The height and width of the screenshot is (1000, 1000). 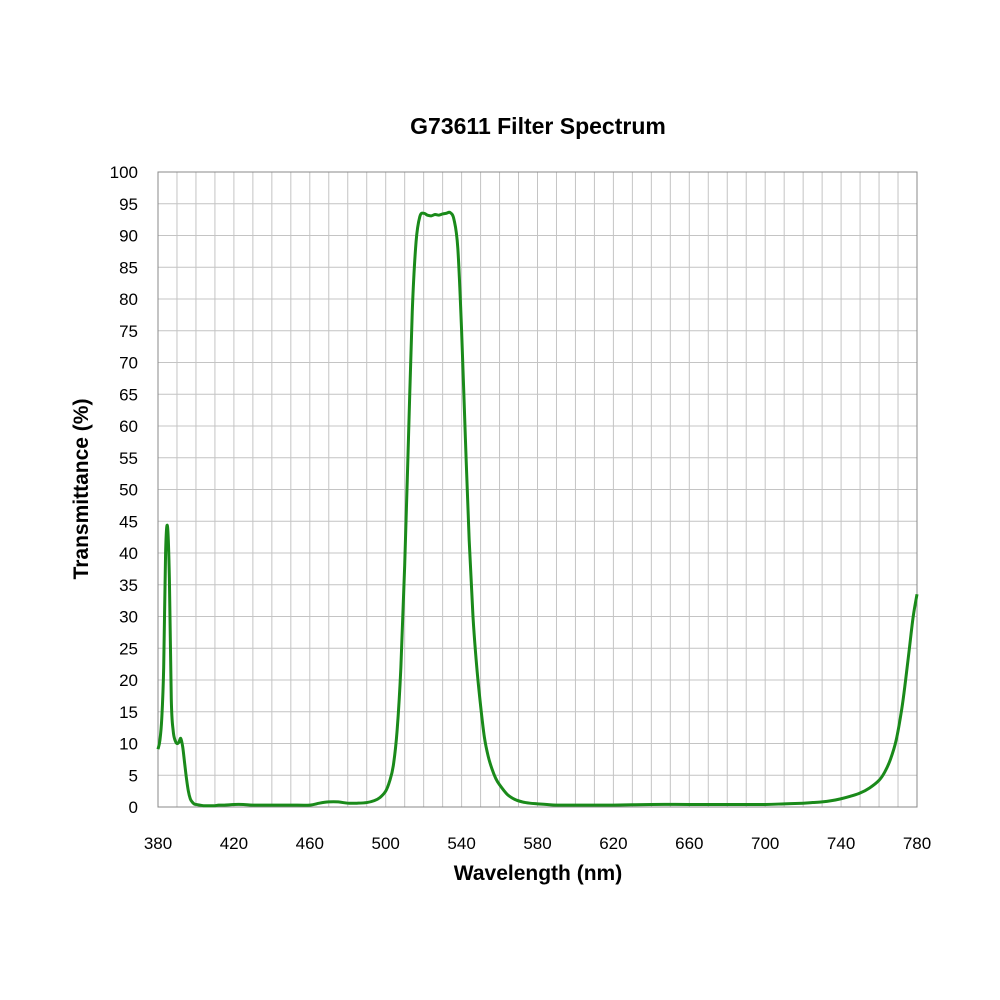 What do you see at coordinates (128, 744) in the screenshot?
I see `y-tick-label: 10` at bounding box center [128, 744].